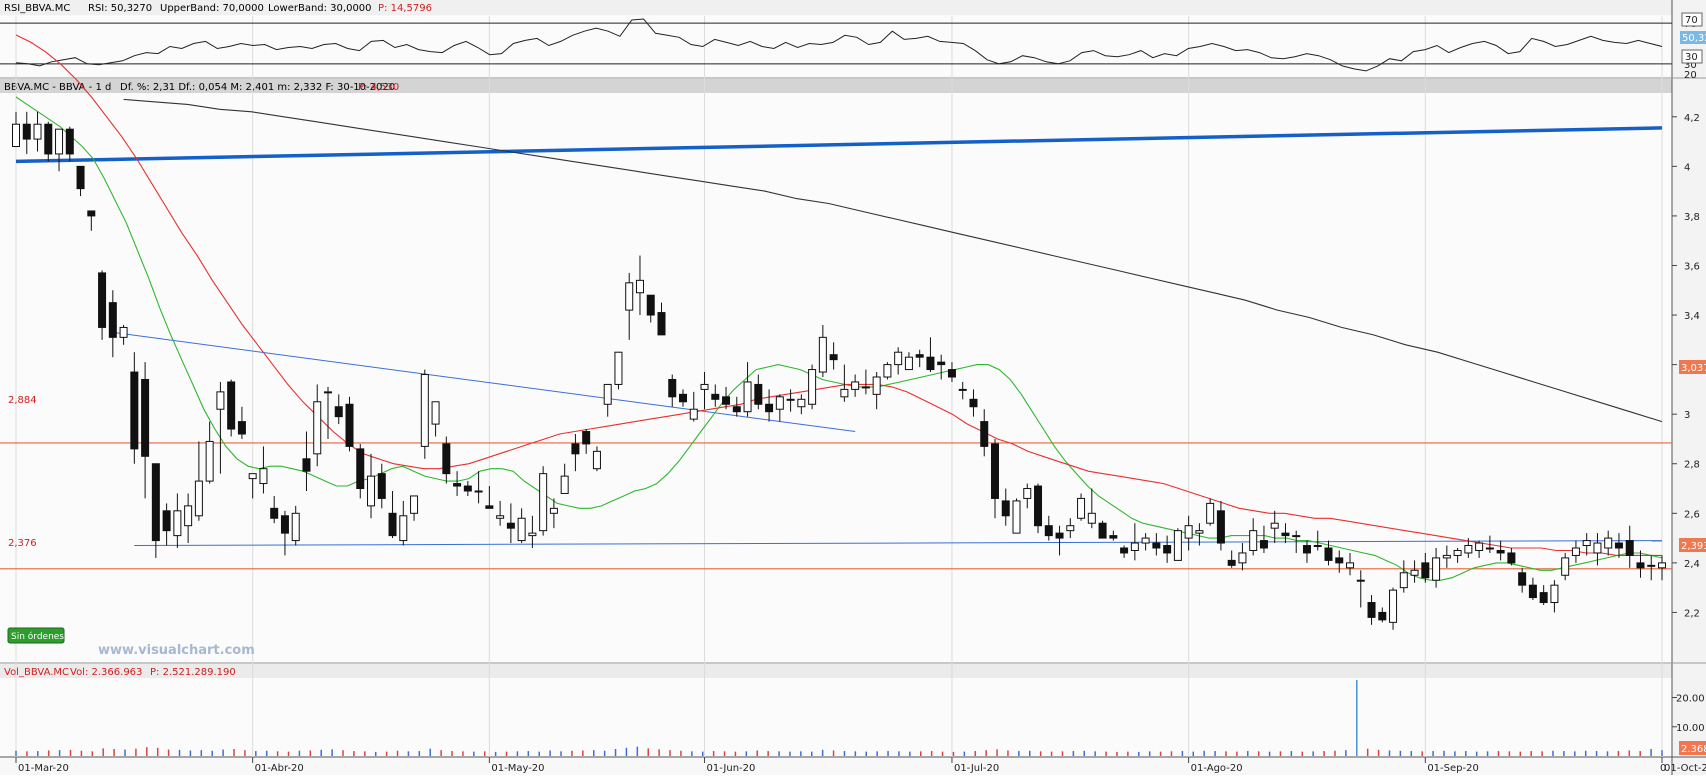 Image resolution: width=1706 pixels, height=779 pixels. Describe the element at coordinates (1690, 75) in the screenshot. I see `rsi-tick-label: 20` at that location.